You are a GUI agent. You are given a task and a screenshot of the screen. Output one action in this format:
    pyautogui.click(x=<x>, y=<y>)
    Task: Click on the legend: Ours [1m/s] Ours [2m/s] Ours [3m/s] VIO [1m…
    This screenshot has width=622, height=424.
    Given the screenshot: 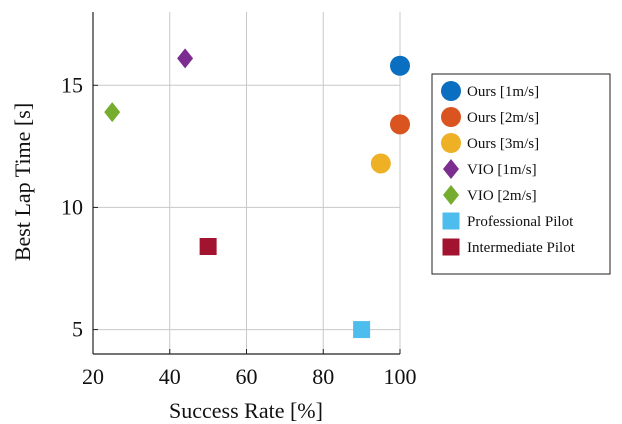 What is the action you would take?
    pyautogui.click(x=521, y=174)
    